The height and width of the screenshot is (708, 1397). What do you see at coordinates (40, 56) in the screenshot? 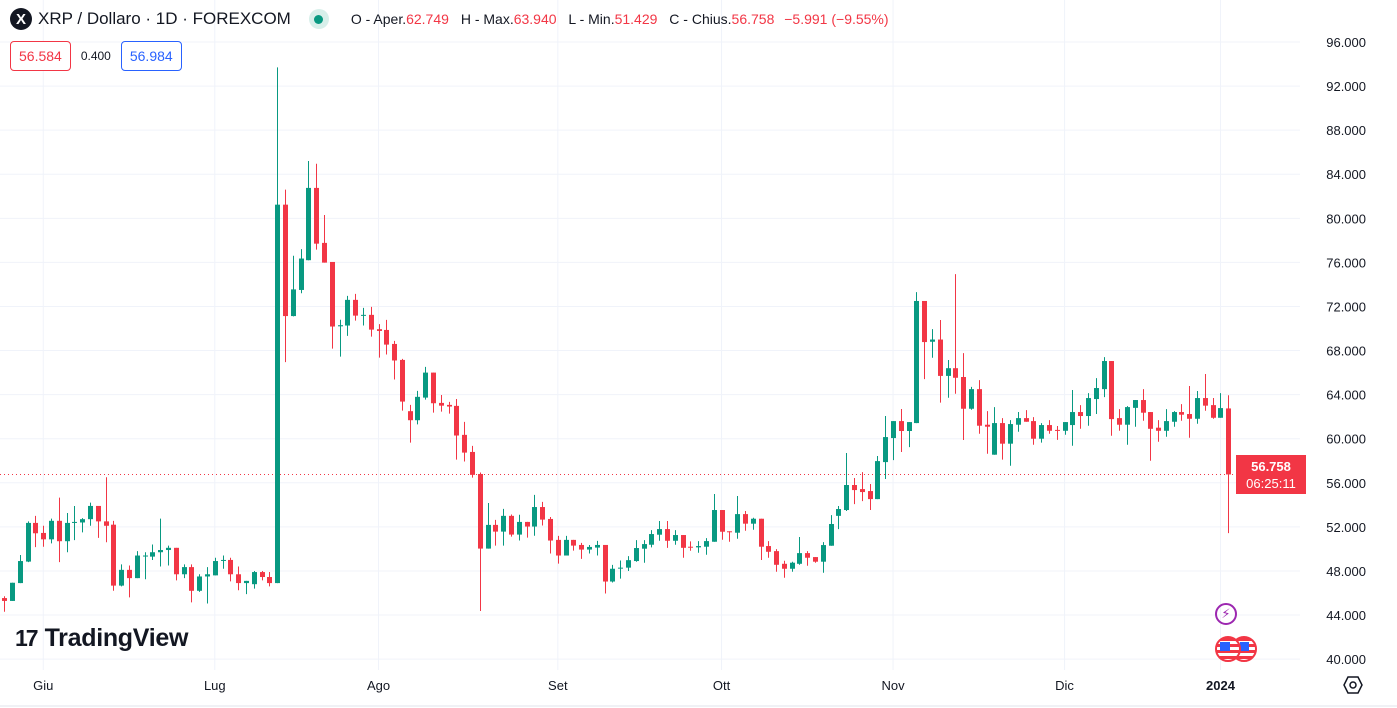
I see `sell-button: 56.584` at bounding box center [40, 56].